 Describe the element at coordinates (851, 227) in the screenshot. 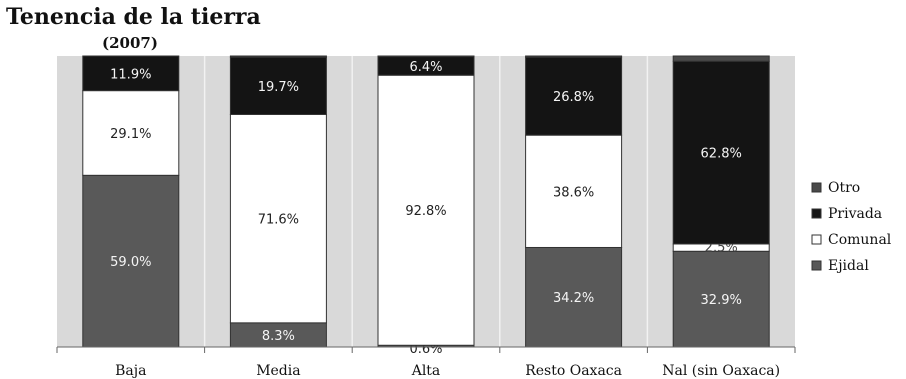

I see `legend: Otro Privada Comunal Ejidal` at that location.